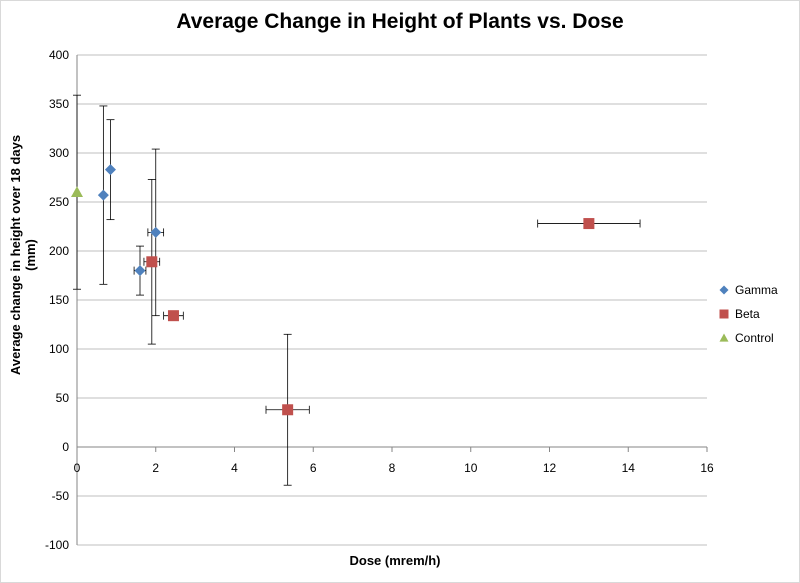 The image size is (800, 583). I want to click on legend-item-gamma: Gamma, so click(748, 290).